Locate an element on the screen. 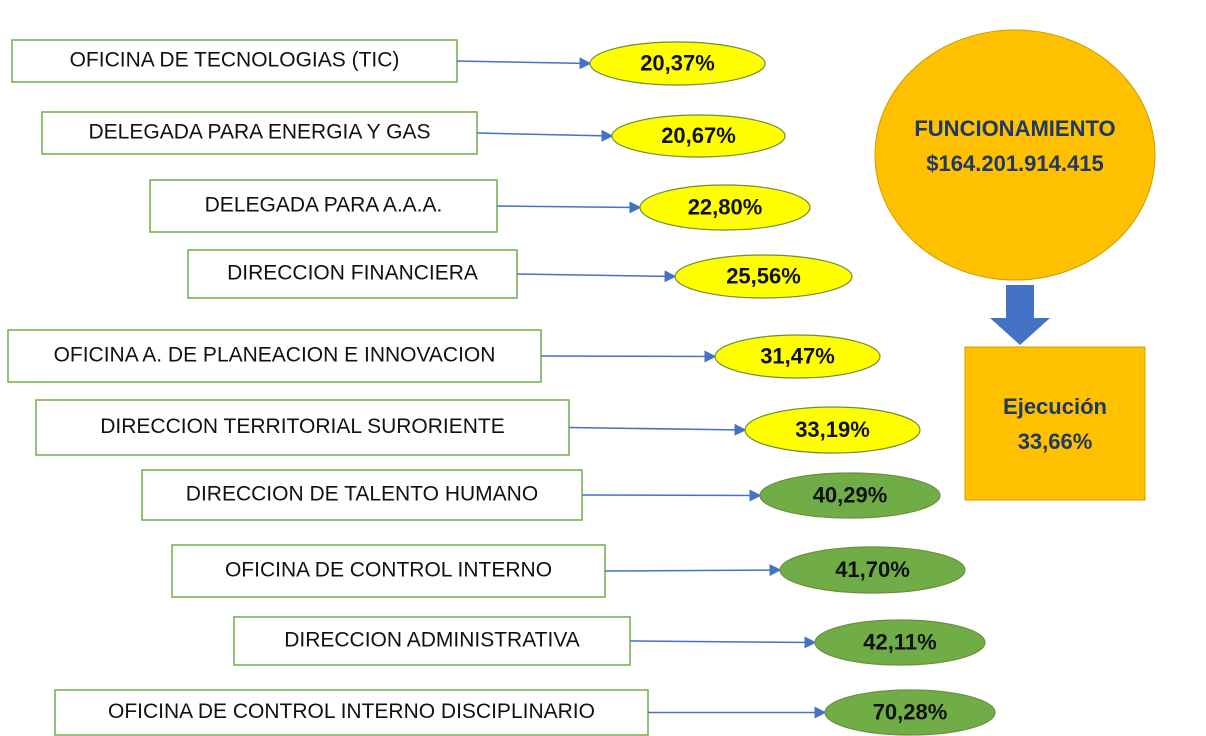 This screenshot has width=1206, height=736. execution-value: 33,66% is located at coordinates (1055, 441).